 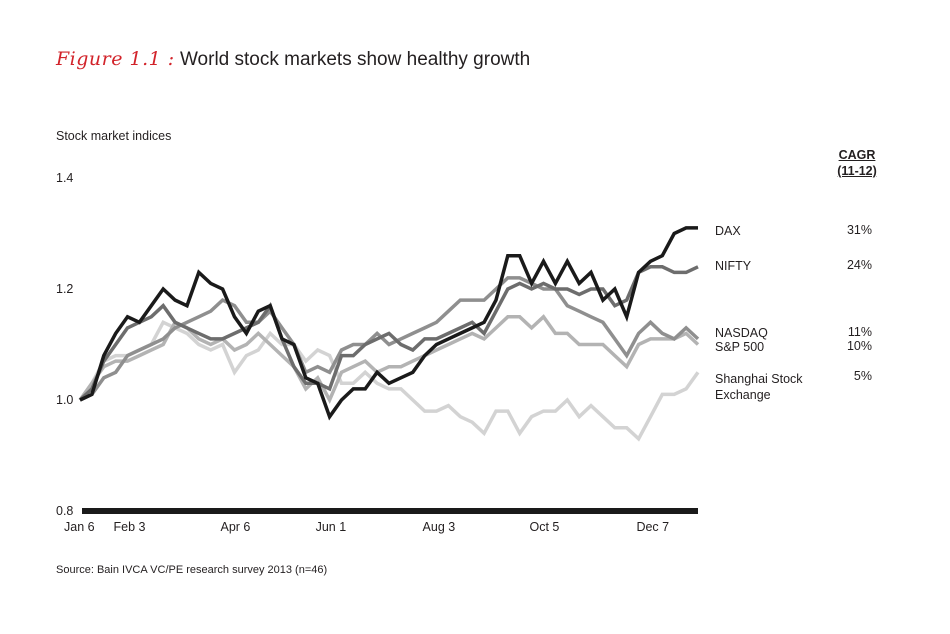 I want to click on cagr-sp500: 10%, so click(x=859, y=346).